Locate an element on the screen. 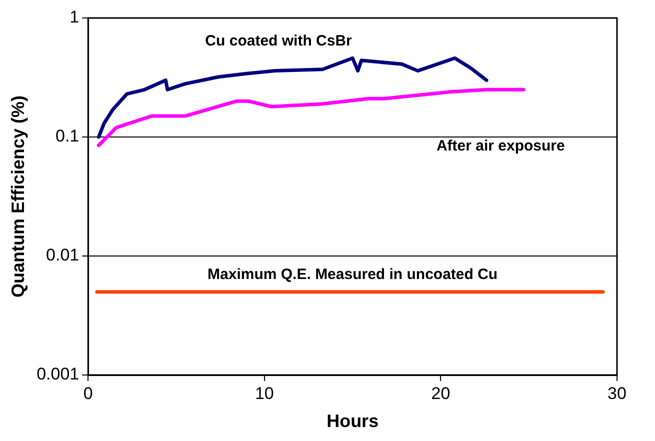 The image size is (655, 441). x-tick-label: 10 is located at coordinates (264, 393).